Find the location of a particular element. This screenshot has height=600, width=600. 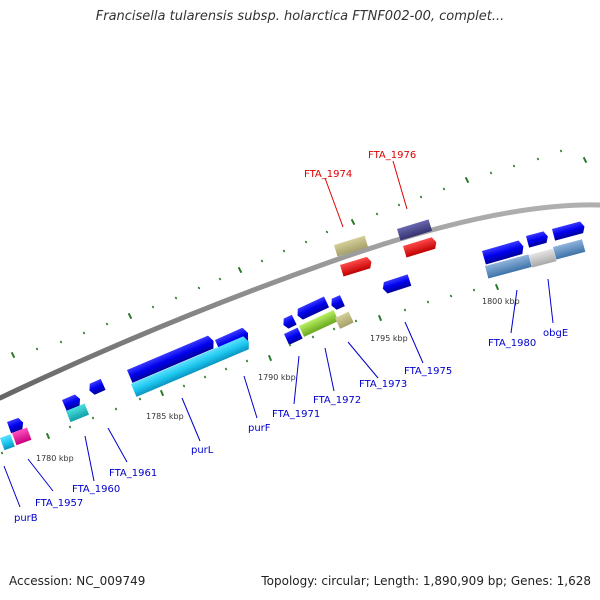

gene-FTA_1973-box is located at coordinates (344, 320).